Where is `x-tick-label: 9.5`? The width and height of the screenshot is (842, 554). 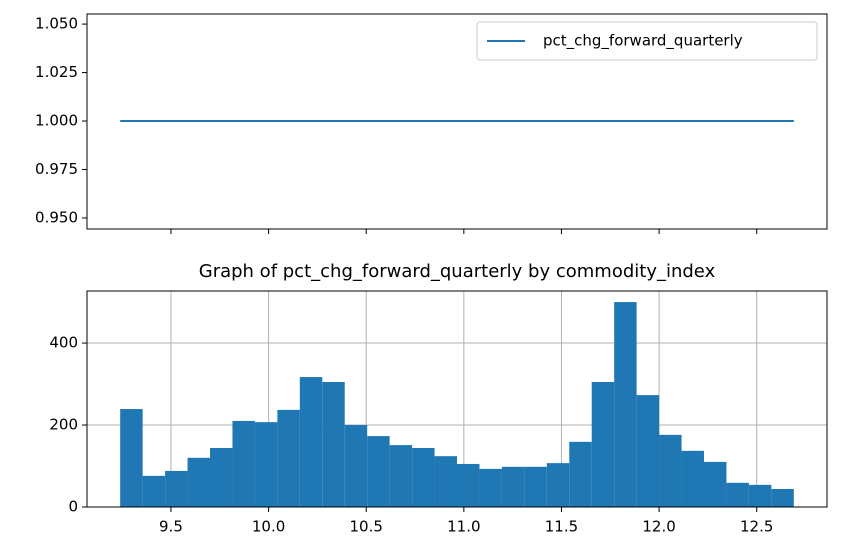
x-tick-label: 9.5 is located at coordinates (171, 527).